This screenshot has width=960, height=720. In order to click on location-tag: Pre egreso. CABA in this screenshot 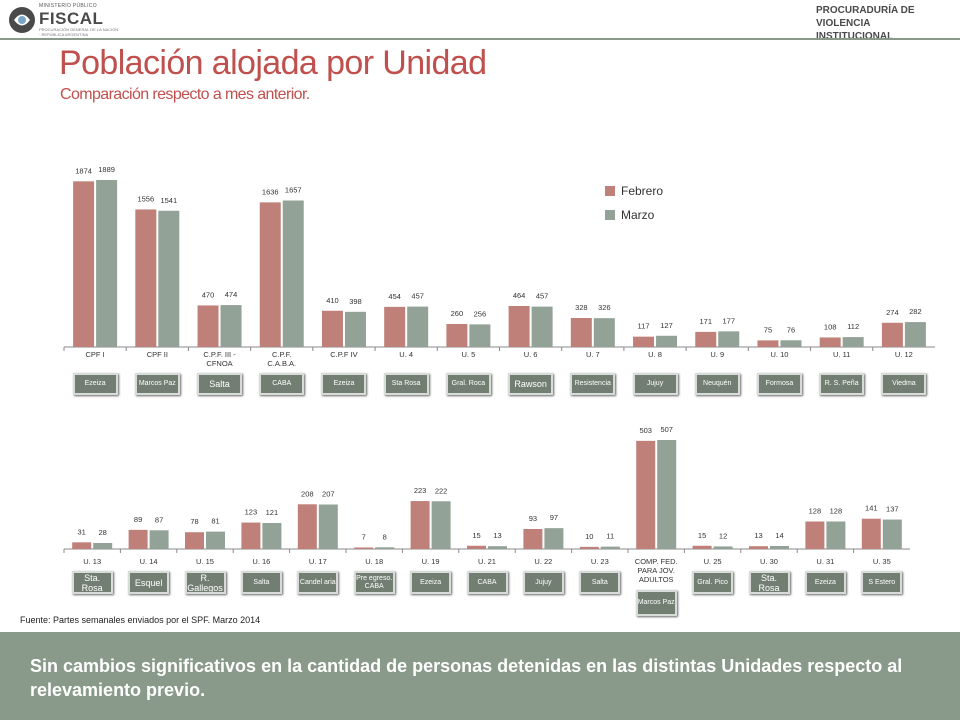, I will do `click(374, 582)`.